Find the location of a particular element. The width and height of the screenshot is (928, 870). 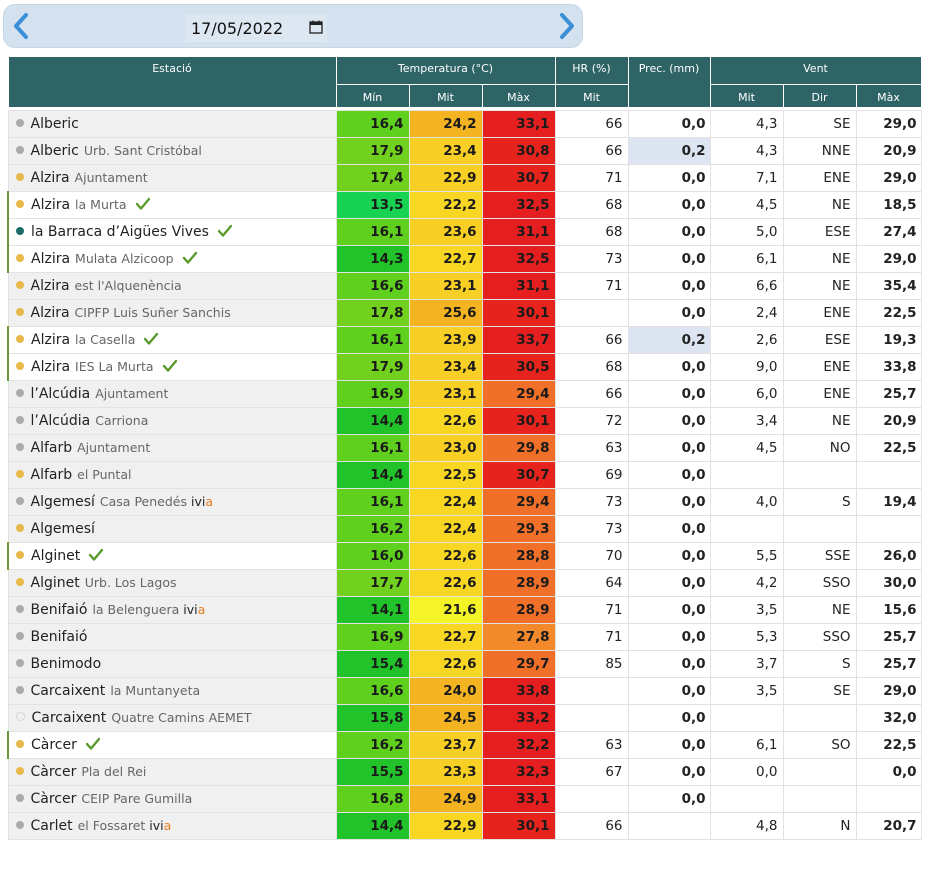

table-row: Càrcer 16,2 23,7 32,2 63 0,0 6,1 SO 22,5 is located at coordinates (464, 745).